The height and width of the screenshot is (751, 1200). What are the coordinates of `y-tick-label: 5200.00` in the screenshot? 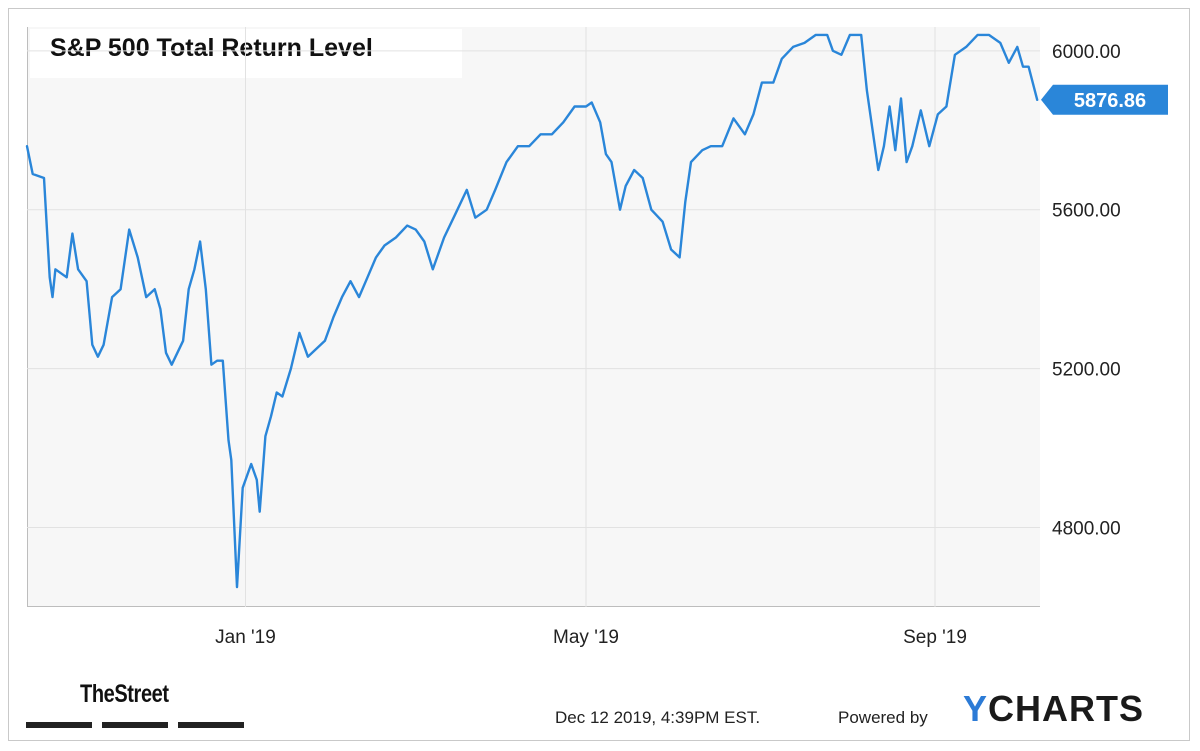 It's located at (1086, 370).